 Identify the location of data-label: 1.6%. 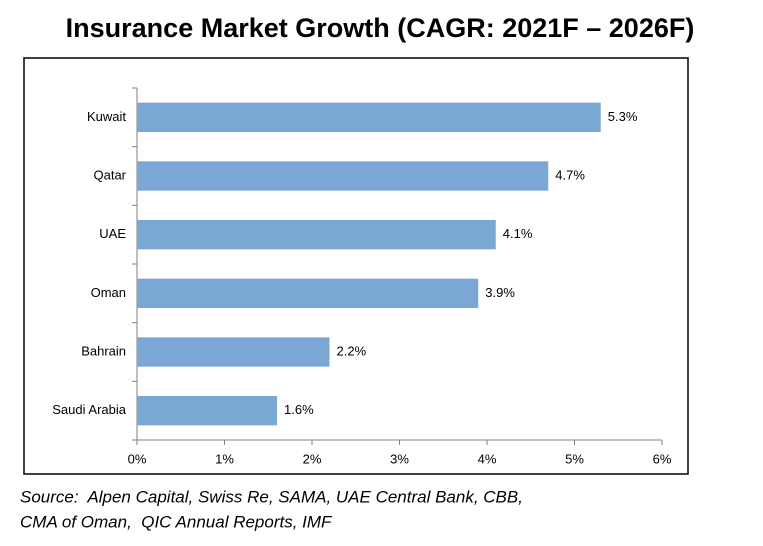
(299, 409).